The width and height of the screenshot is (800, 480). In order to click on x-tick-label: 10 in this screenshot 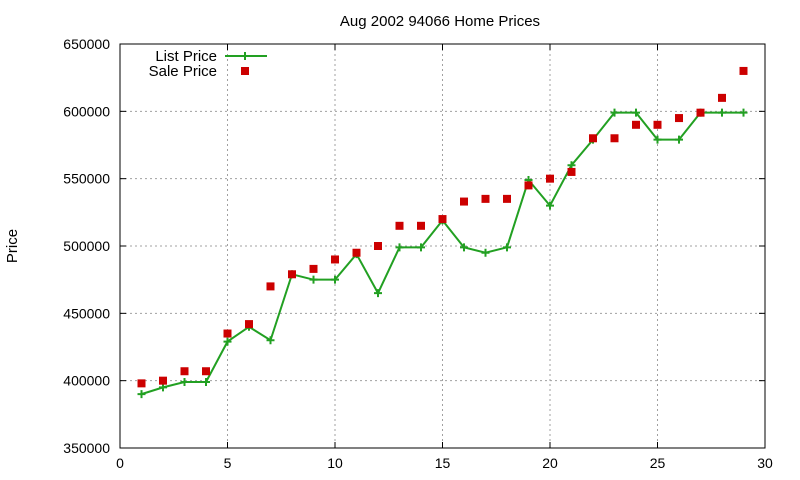, I will do `click(335, 463)`.